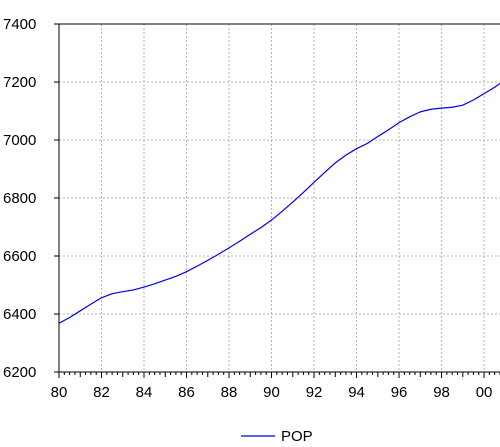  Describe the element at coordinates (229, 392) in the screenshot. I see `x-tick-label: 88` at that location.